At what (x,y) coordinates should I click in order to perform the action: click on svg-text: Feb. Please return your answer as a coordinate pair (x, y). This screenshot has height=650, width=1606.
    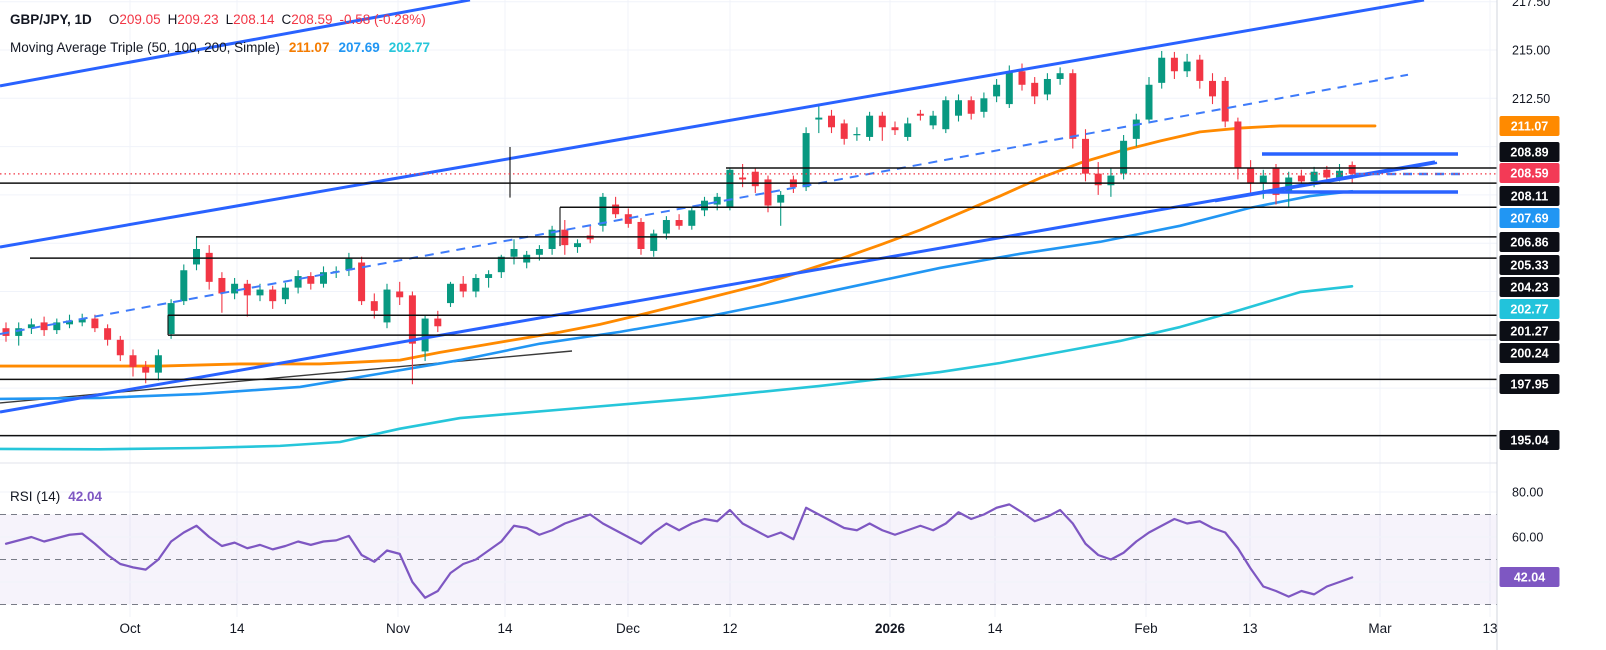
    Looking at the image, I should click on (1145, 628).